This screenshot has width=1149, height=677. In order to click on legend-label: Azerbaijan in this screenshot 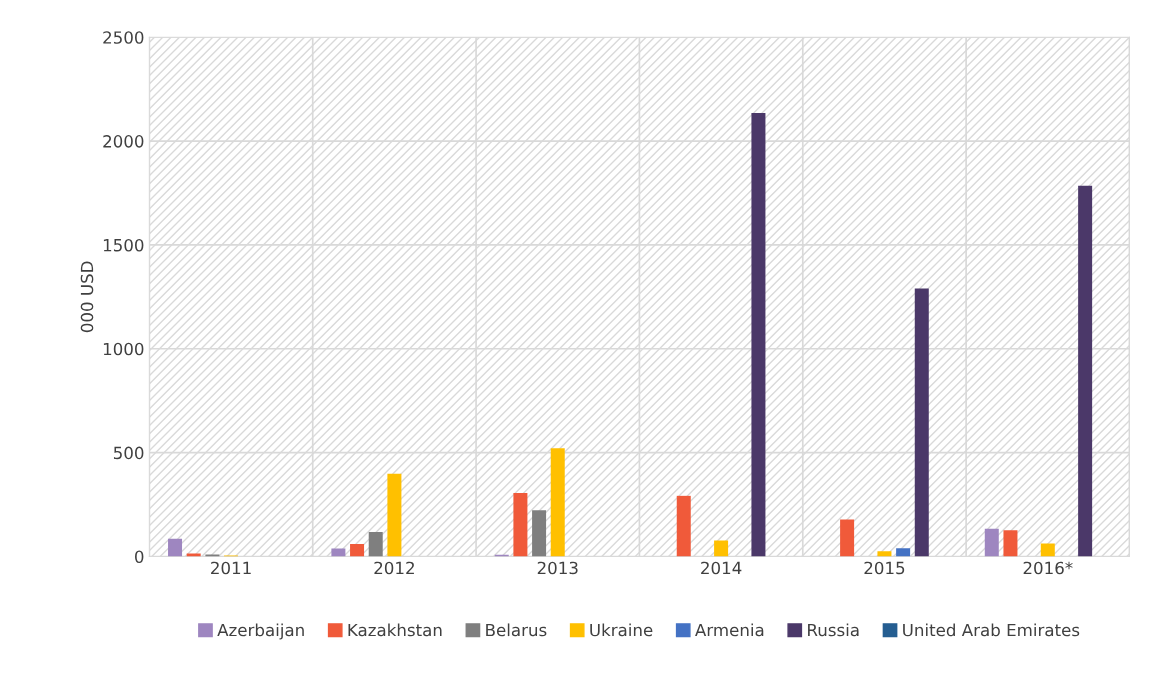, I will do `click(260, 631)`.